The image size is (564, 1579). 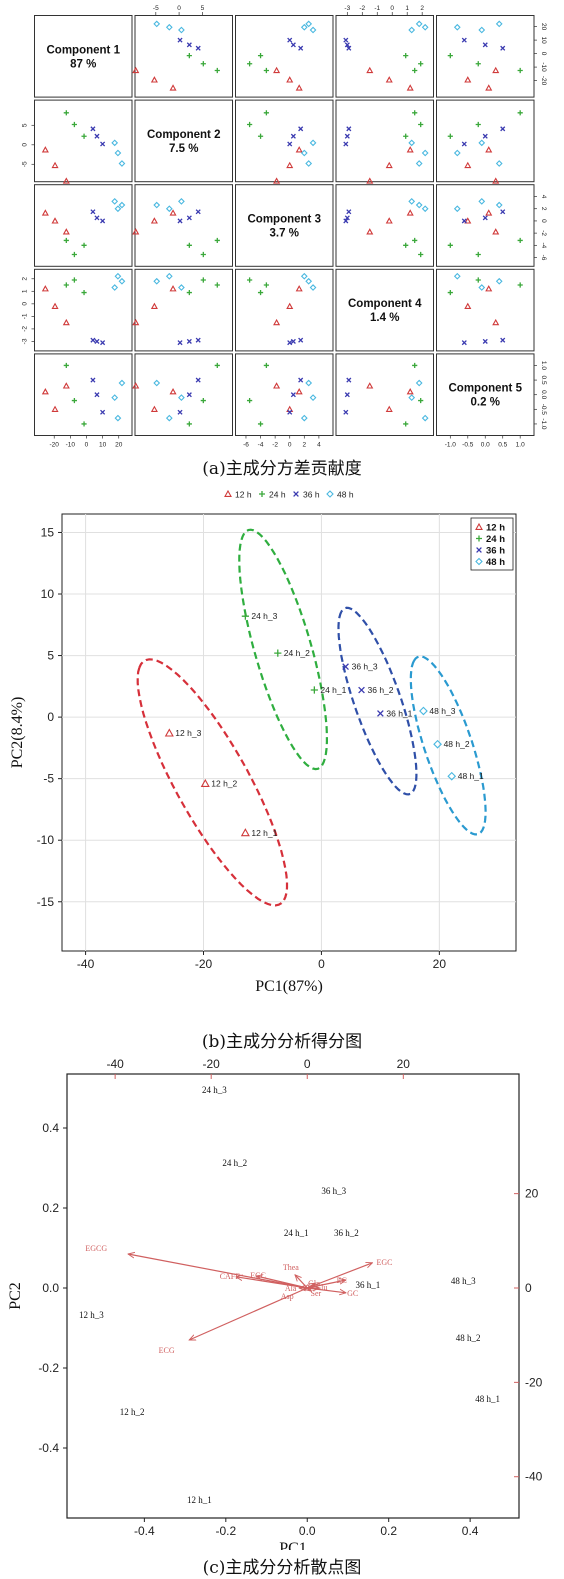 I want to click on x-tick-label: -40, so click(x=86, y=964).